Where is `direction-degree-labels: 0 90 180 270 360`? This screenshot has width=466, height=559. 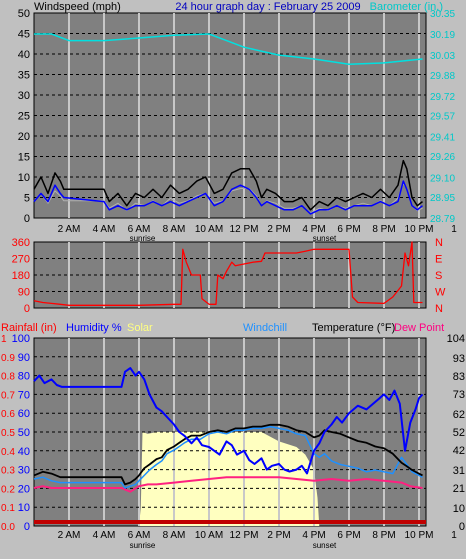 direction-degree-labels: 0 90 180 270 360 is located at coordinates (21, 276).